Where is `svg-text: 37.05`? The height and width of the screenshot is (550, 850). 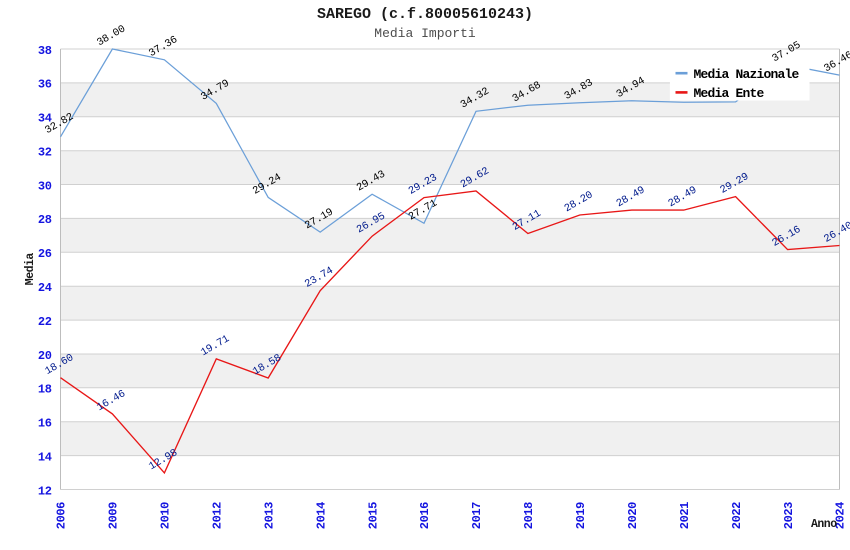 svg-text: 37.05 is located at coordinates (786, 52).